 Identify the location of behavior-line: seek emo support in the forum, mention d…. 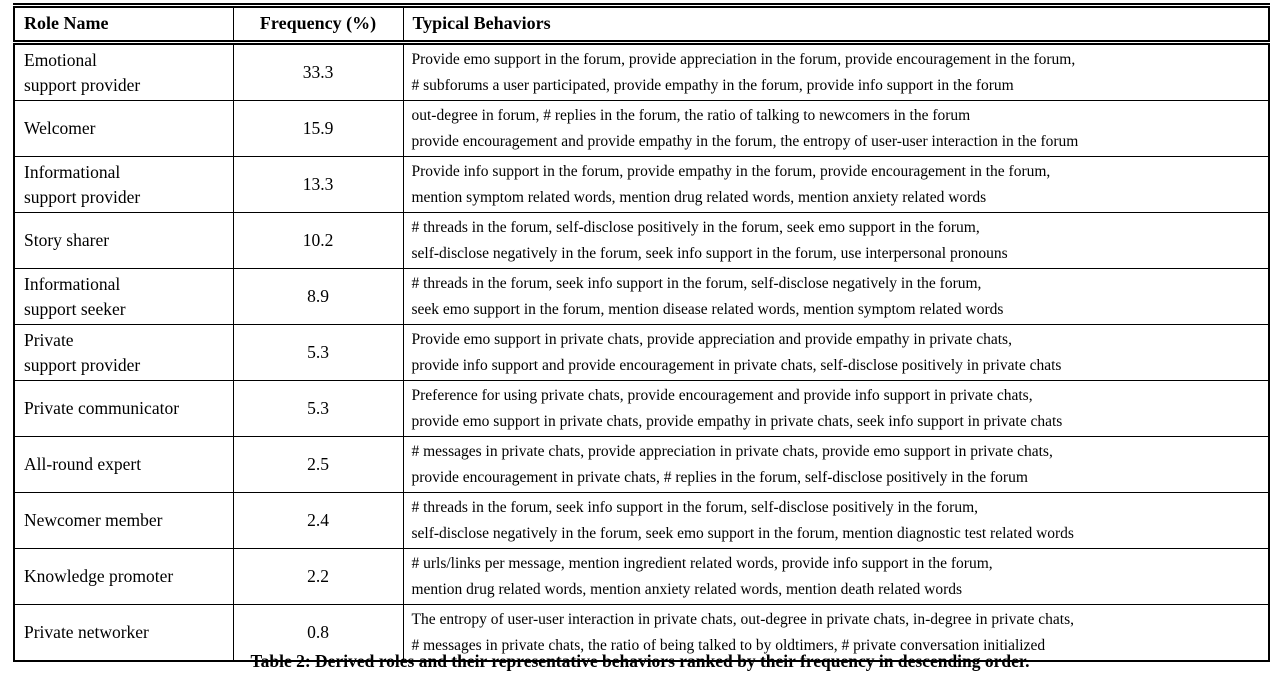
(707, 309).